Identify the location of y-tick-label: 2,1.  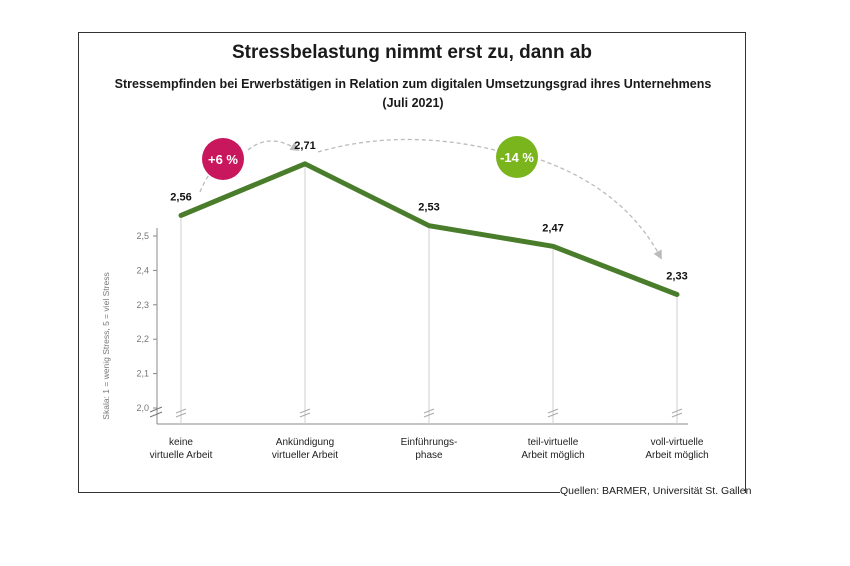
(142, 374).